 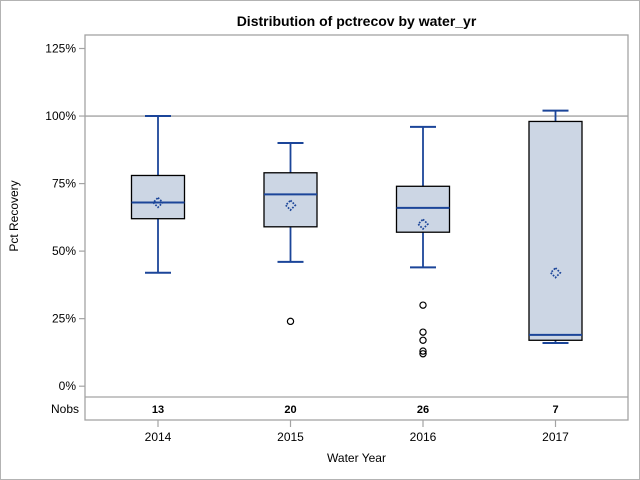 I want to click on nobs-value: 7, so click(x=555, y=410).